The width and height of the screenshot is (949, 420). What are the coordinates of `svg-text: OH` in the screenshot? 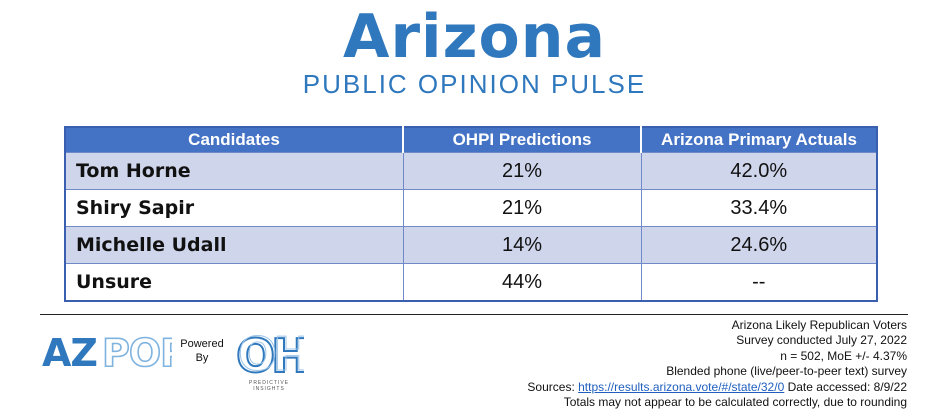 It's located at (271, 354).